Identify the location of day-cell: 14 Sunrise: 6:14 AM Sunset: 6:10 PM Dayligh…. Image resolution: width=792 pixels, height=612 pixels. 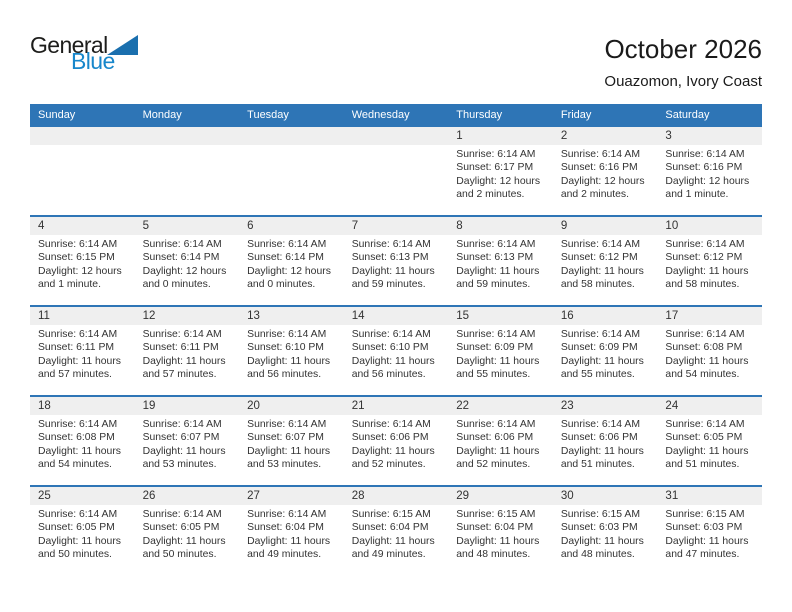
(396, 351).